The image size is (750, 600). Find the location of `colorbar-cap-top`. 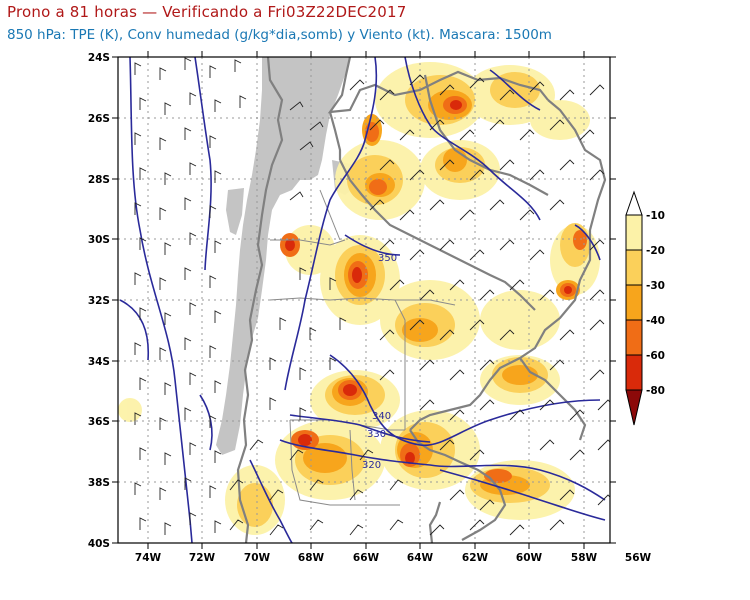

colorbar-cap-top is located at coordinates (634, 203).